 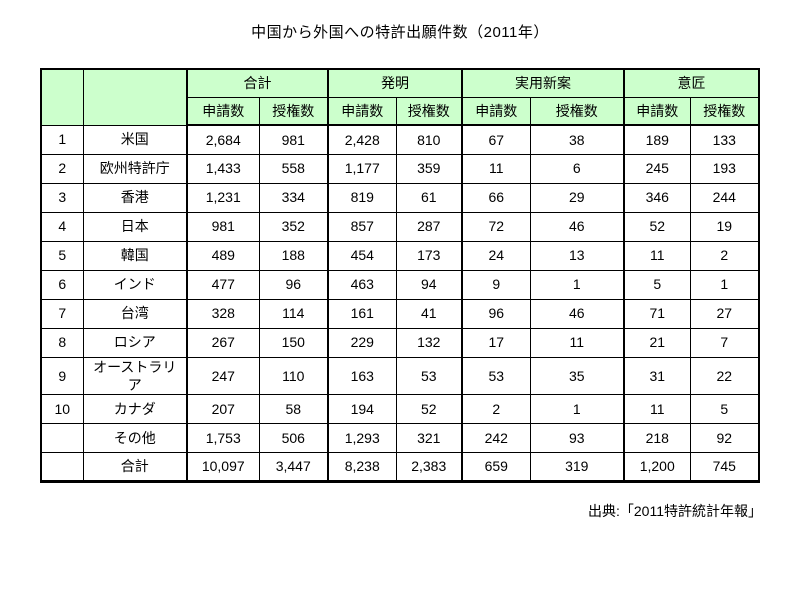 What do you see at coordinates (62, 375) in the screenshot?
I see `rank-cell: 9` at bounding box center [62, 375].